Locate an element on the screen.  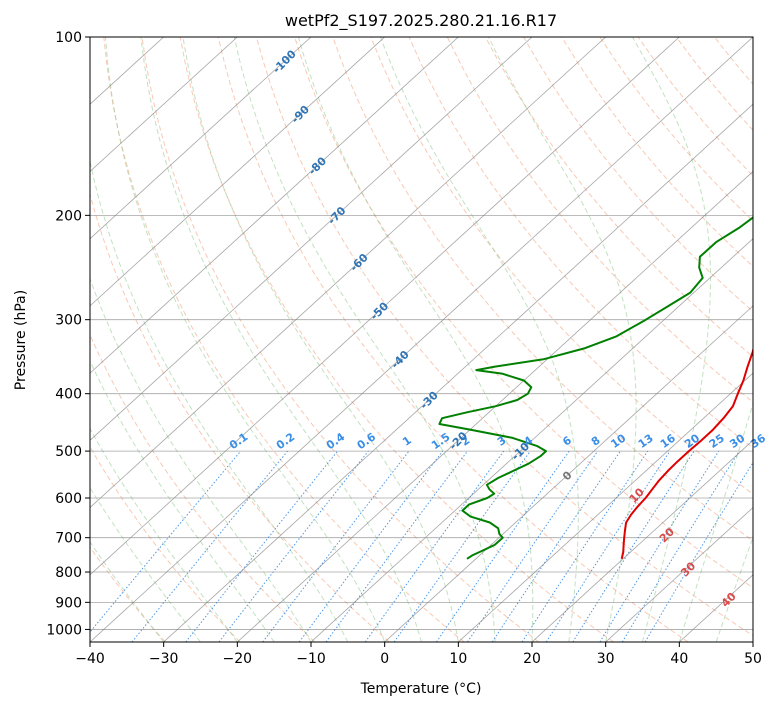
y-tick-label: 300 is located at coordinates (68, 321).